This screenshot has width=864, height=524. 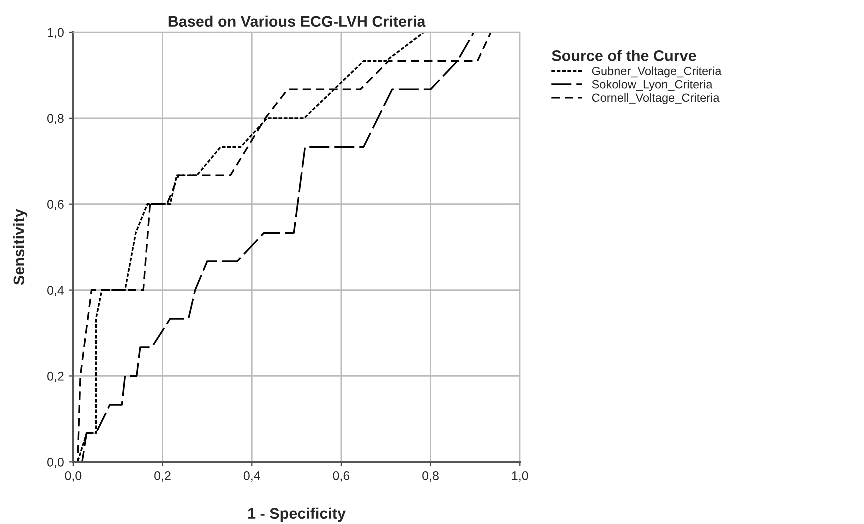 What do you see at coordinates (656, 98) in the screenshot?
I see `legend-label: Cornell_Voltage_Criteria` at bounding box center [656, 98].